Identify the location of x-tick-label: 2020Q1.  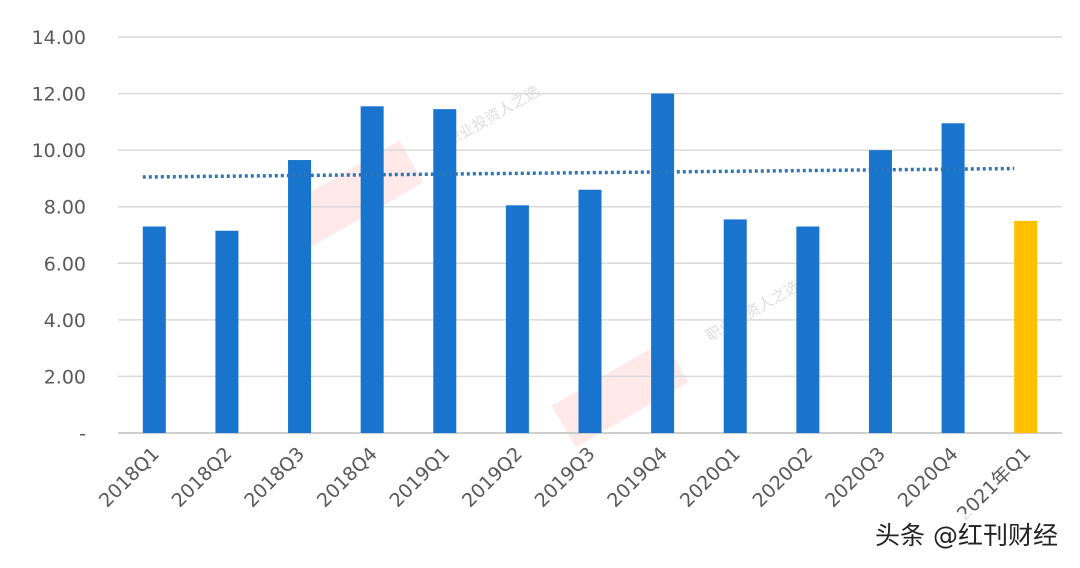
(710, 477).